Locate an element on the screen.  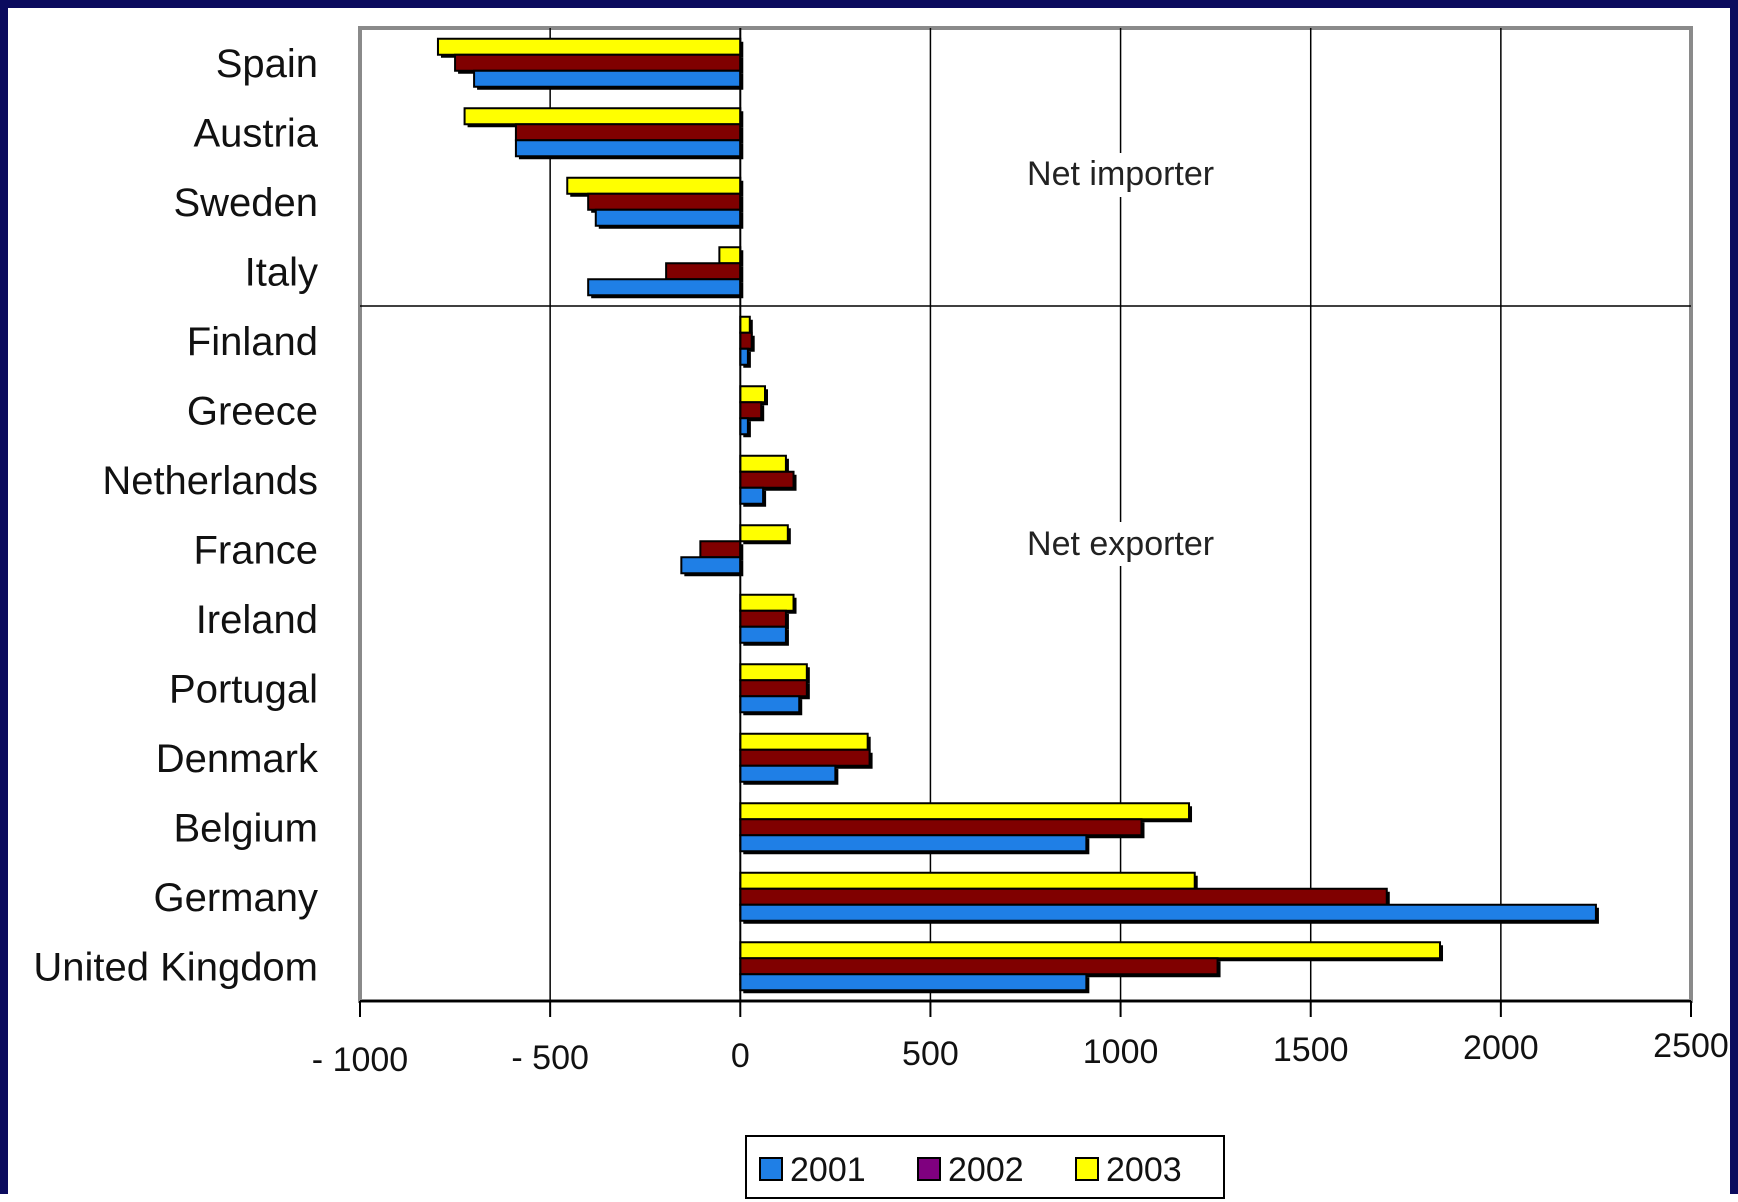
bar-united-kingdom-2001 is located at coordinates (913, 982).